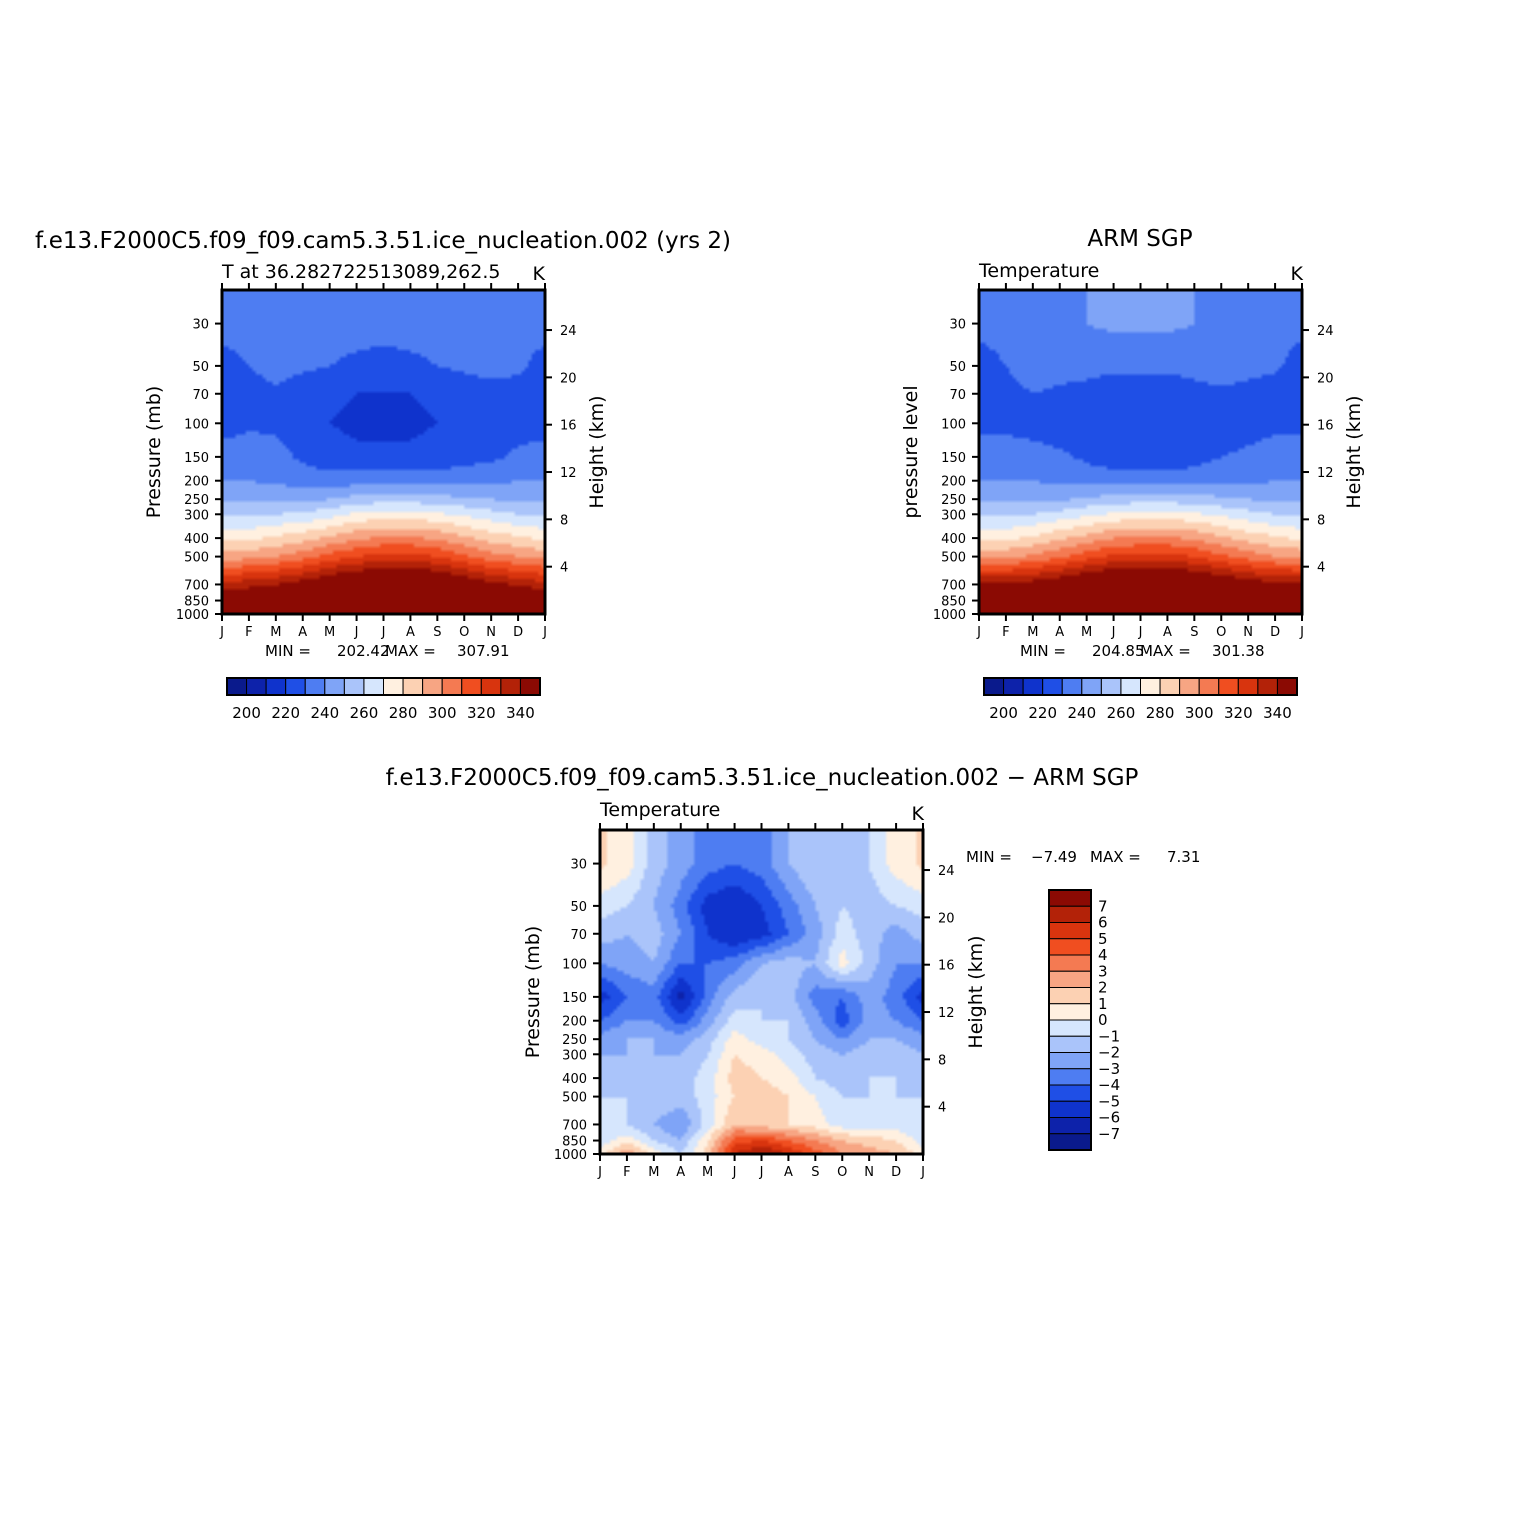  I want to click on colorbar-label: −7, so click(1109, 1134).